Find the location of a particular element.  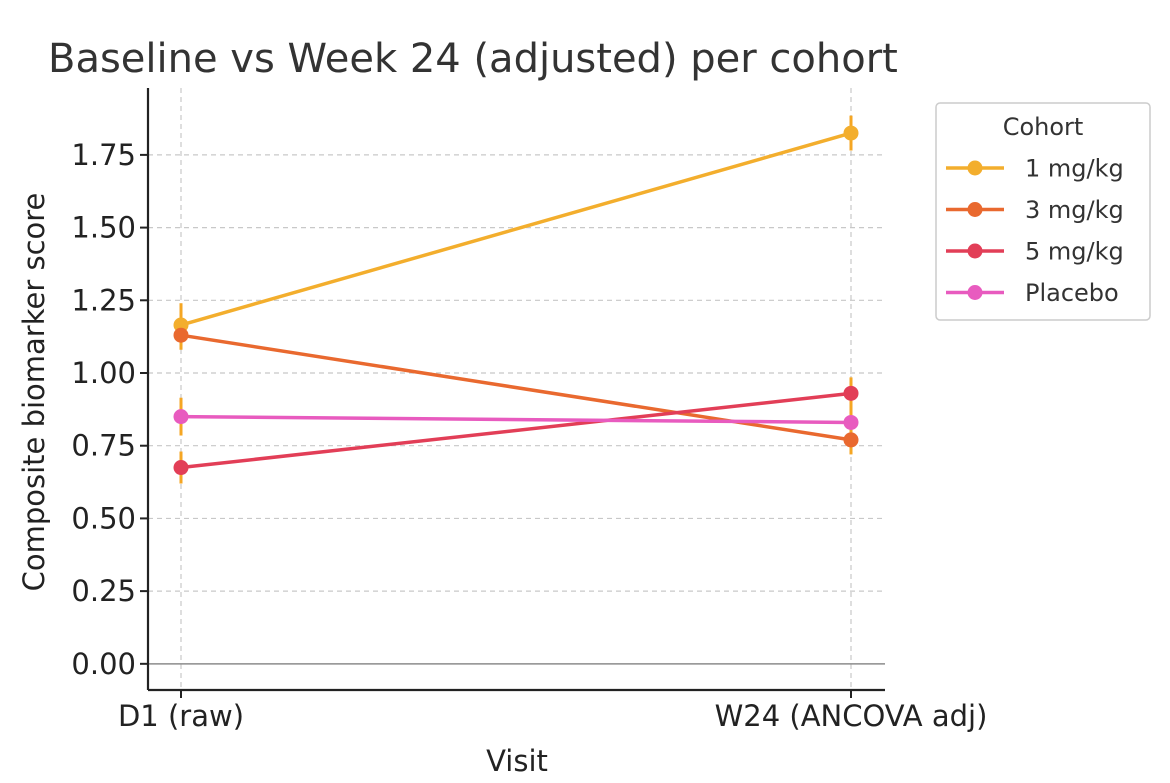

legend-label: 5 mg/kg is located at coordinates (1074, 252).